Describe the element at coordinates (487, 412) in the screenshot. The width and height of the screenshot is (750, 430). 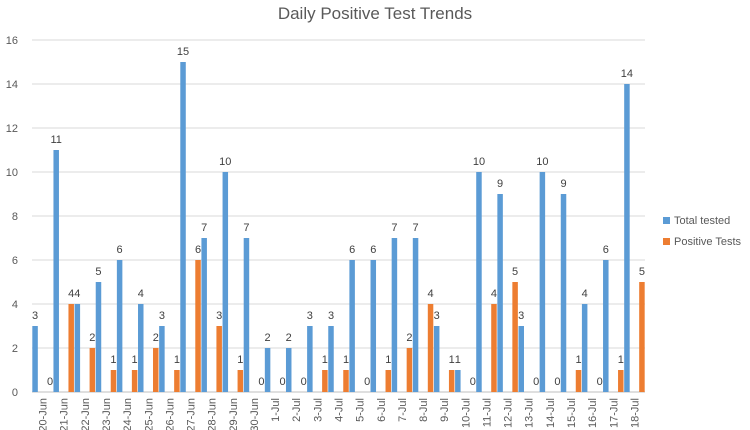
I see `x-tick-label: 11-Jul` at that location.